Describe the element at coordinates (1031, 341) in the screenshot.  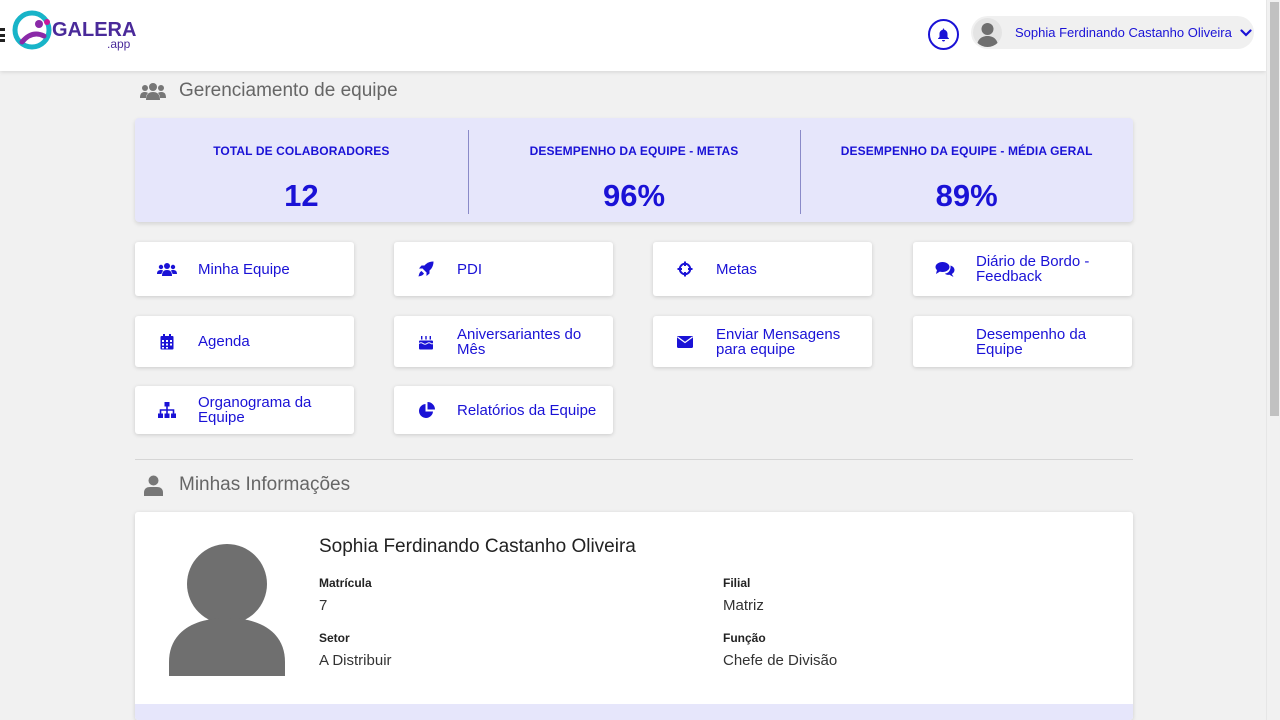
I see `action-label: Desempenho da Equipe` at that location.